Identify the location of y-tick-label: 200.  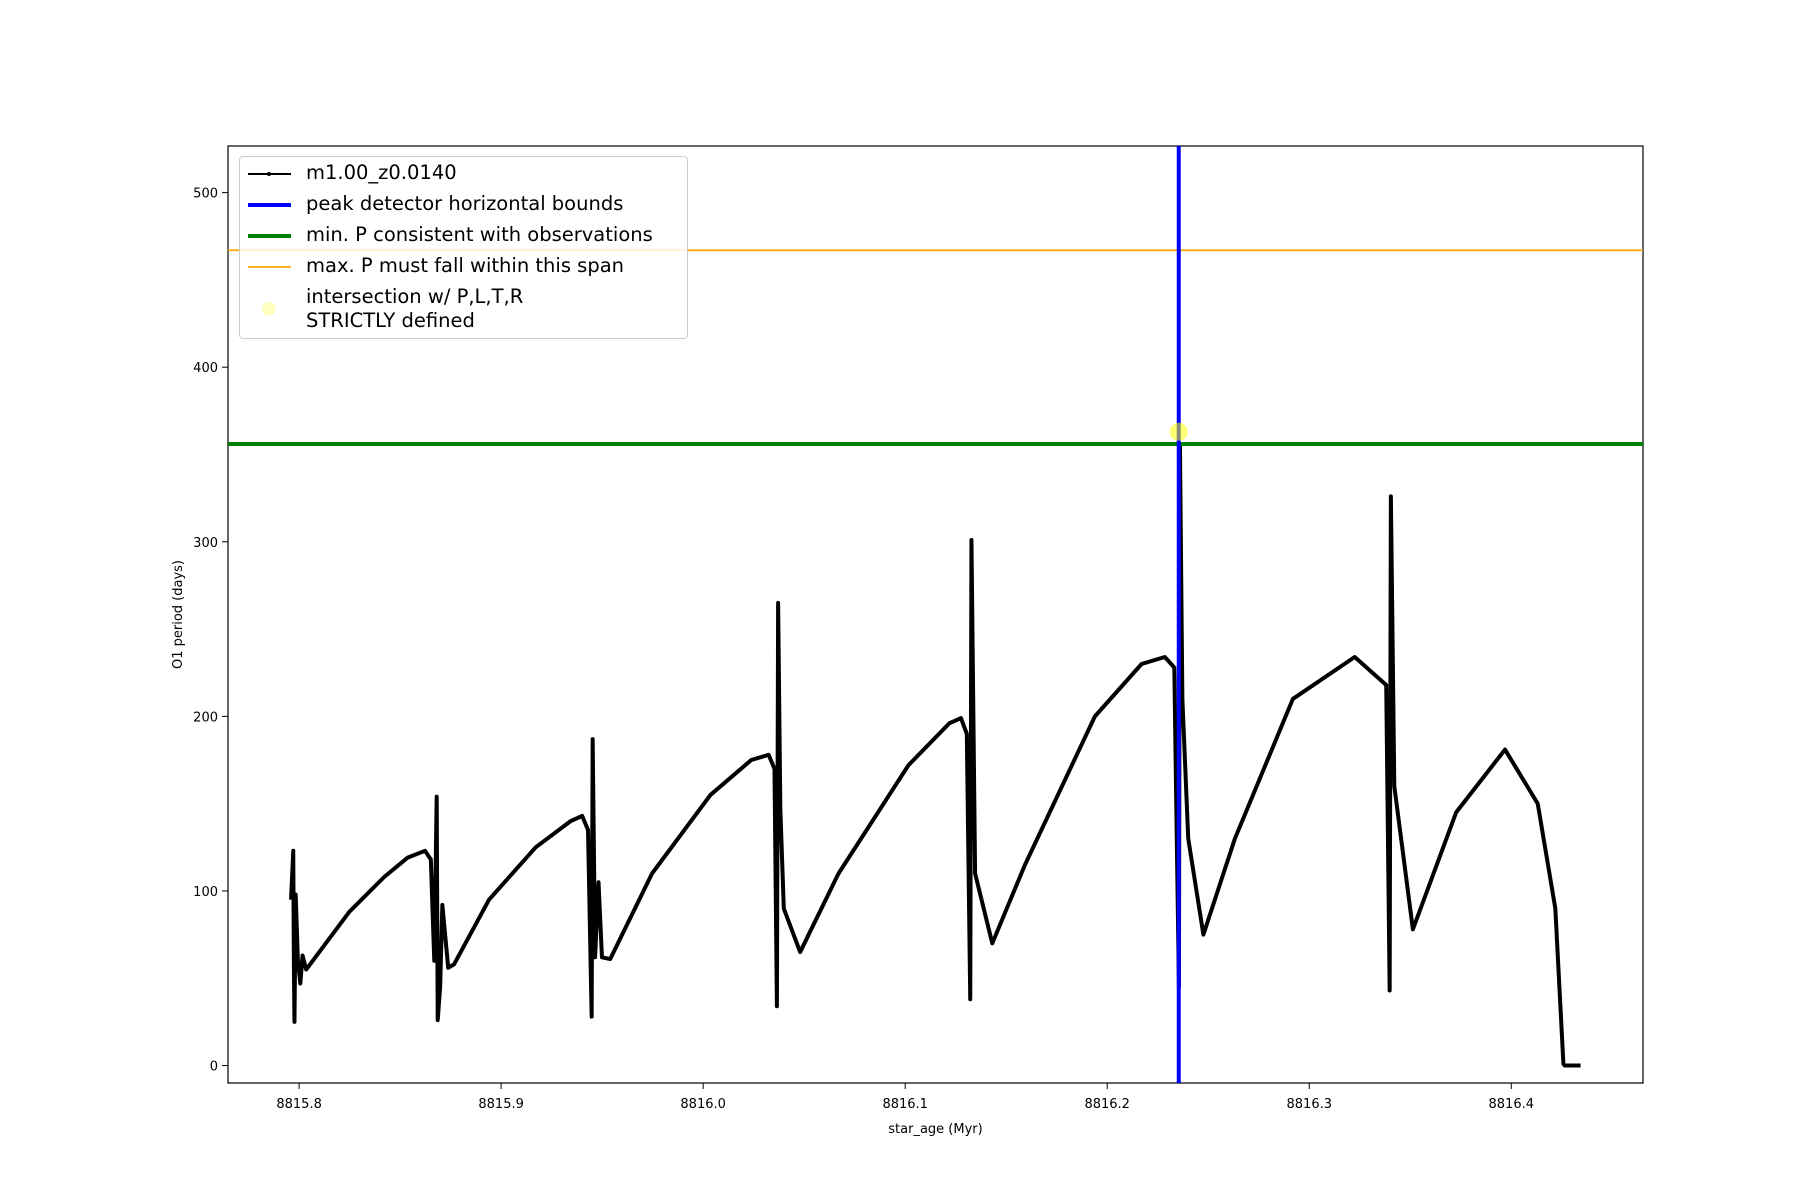
(205, 717).